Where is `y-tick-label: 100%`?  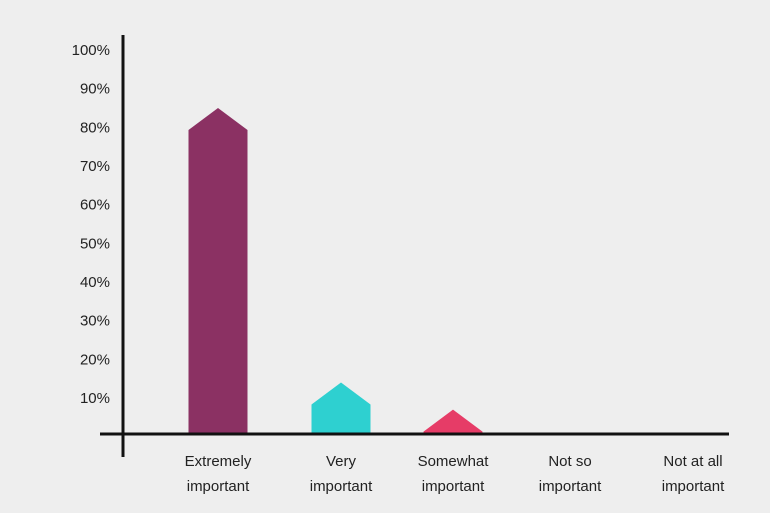
y-tick-label: 100% is located at coordinates (91, 50).